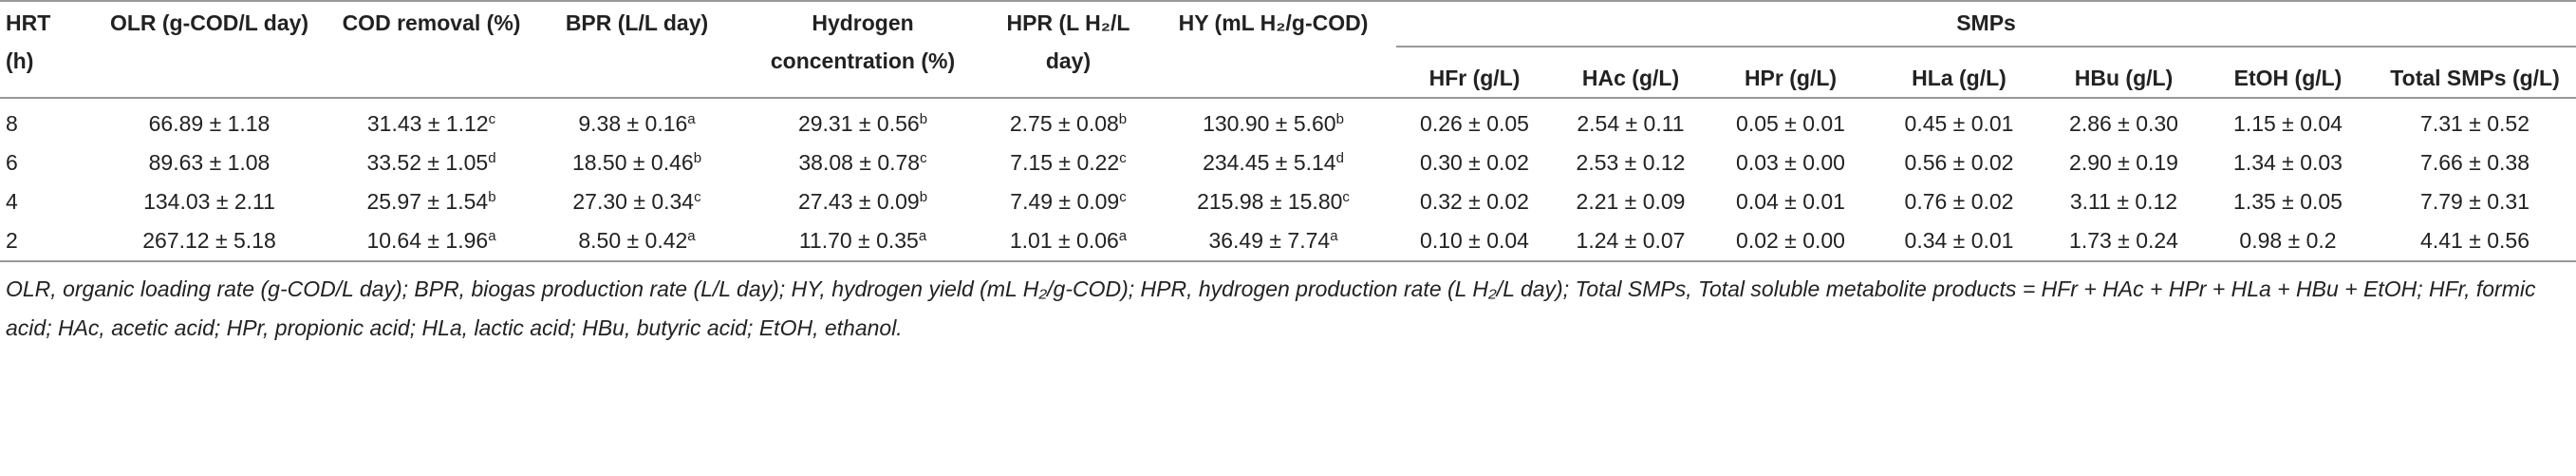 The width and height of the screenshot is (2576, 476). Describe the element at coordinates (1790, 163) in the screenshot. I see `table-cell: 0.03 ± 0.00` at that location.